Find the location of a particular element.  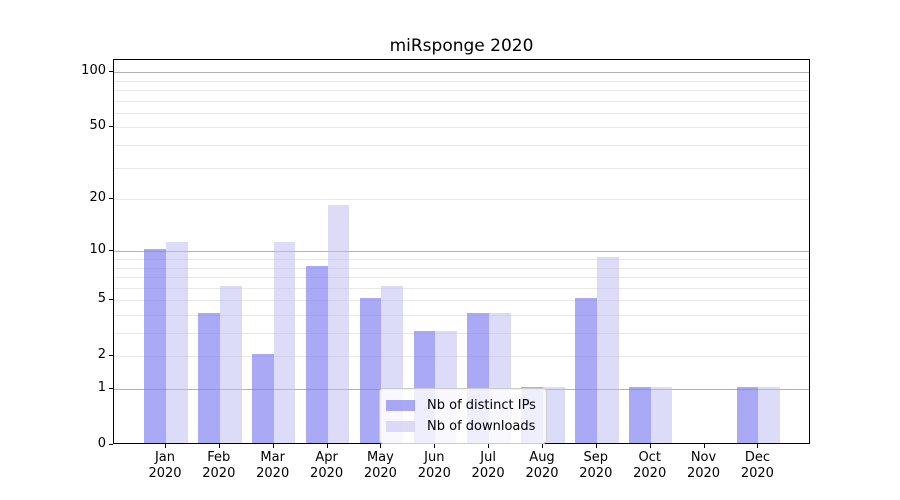

x-tick-jun is located at coordinates (435, 446).